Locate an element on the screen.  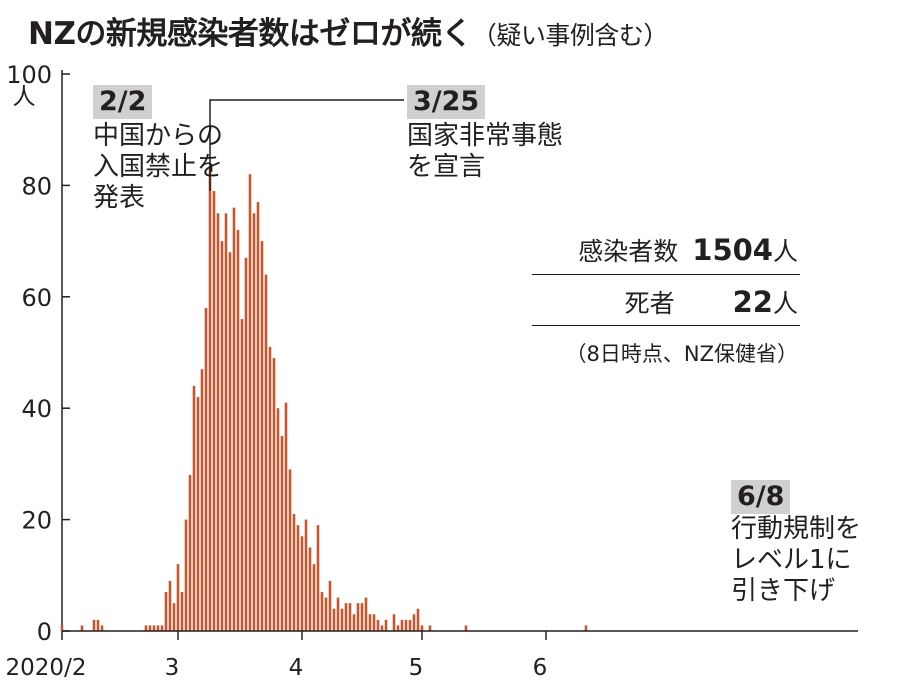
annotation-line: 引き下げ is located at coordinates (783, 591).